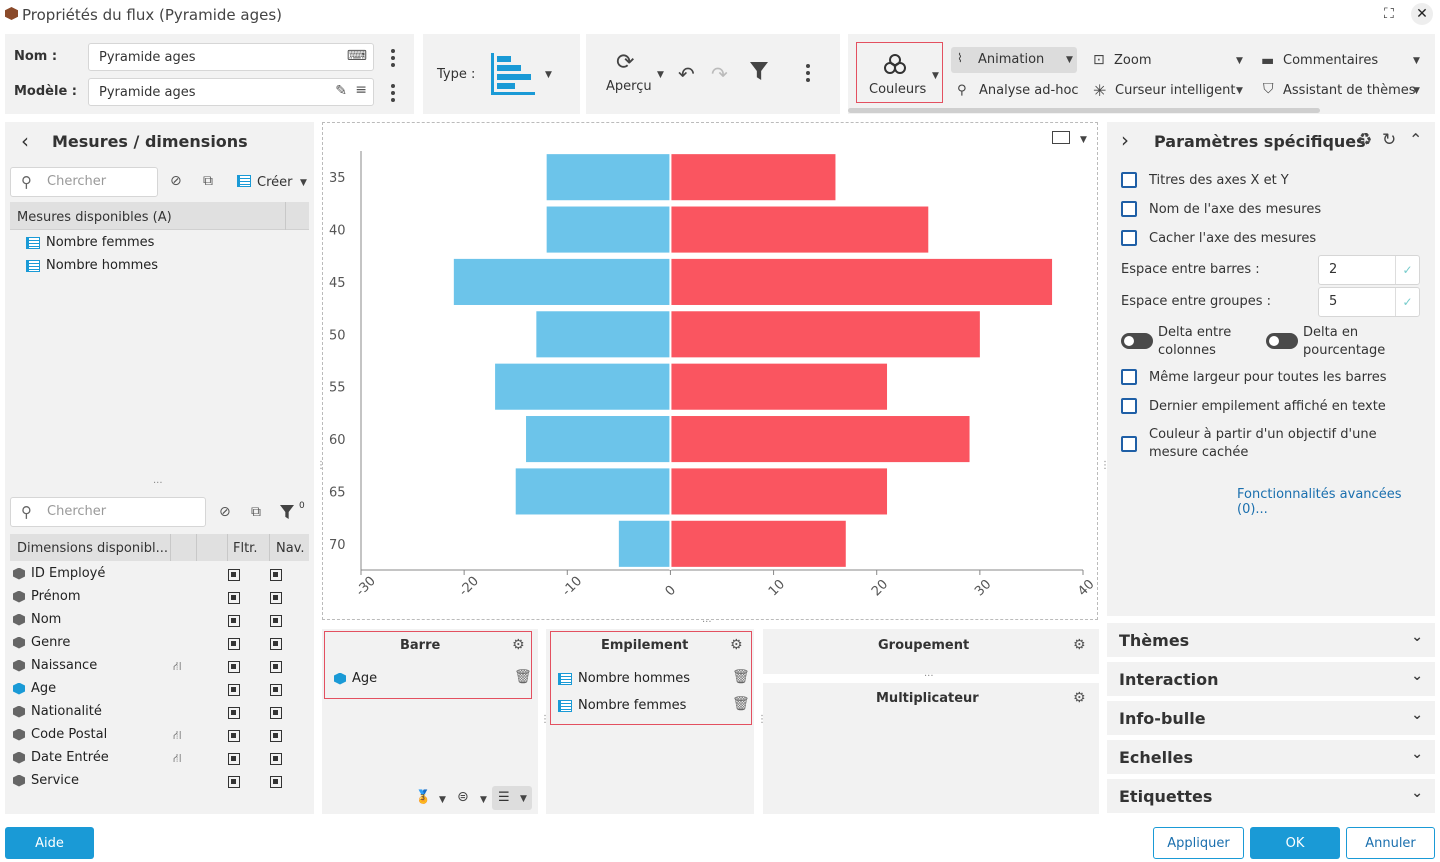 The width and height of the screenshot is (1440, 862). I want to click on accordion-etiquettes: Etiquettes ⌄, so click(1271, 796).